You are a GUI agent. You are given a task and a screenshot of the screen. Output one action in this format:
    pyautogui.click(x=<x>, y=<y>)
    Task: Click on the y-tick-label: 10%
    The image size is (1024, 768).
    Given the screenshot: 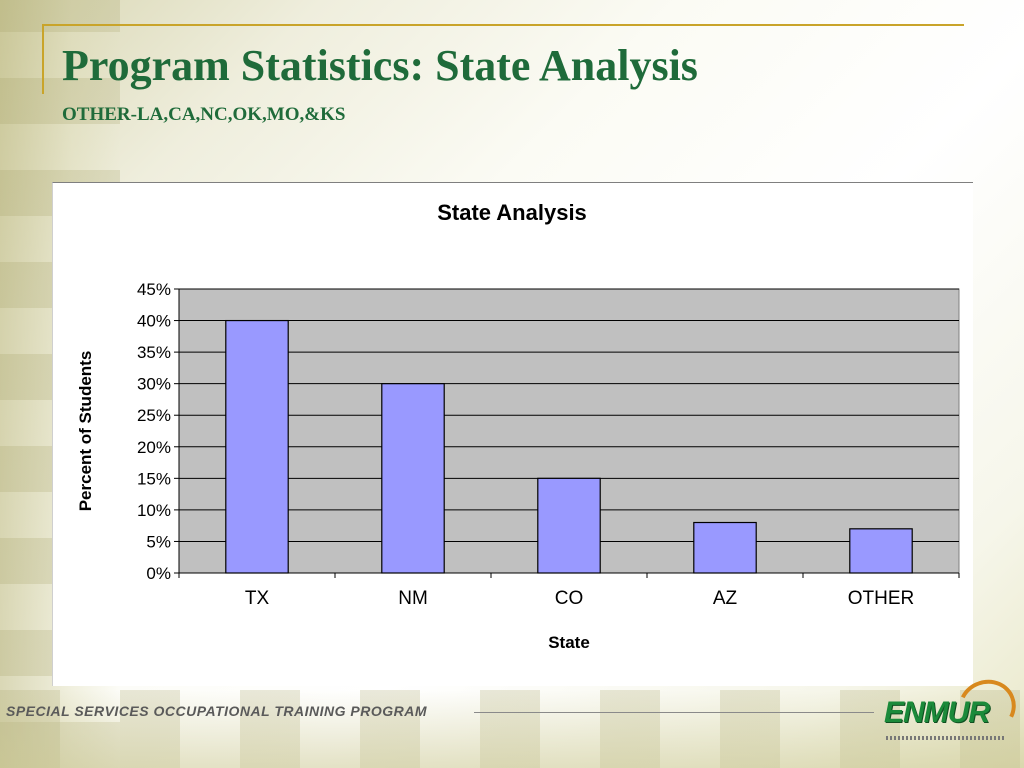 What is the action you would take?
    pyautogui.click(x=154, y=510)
    